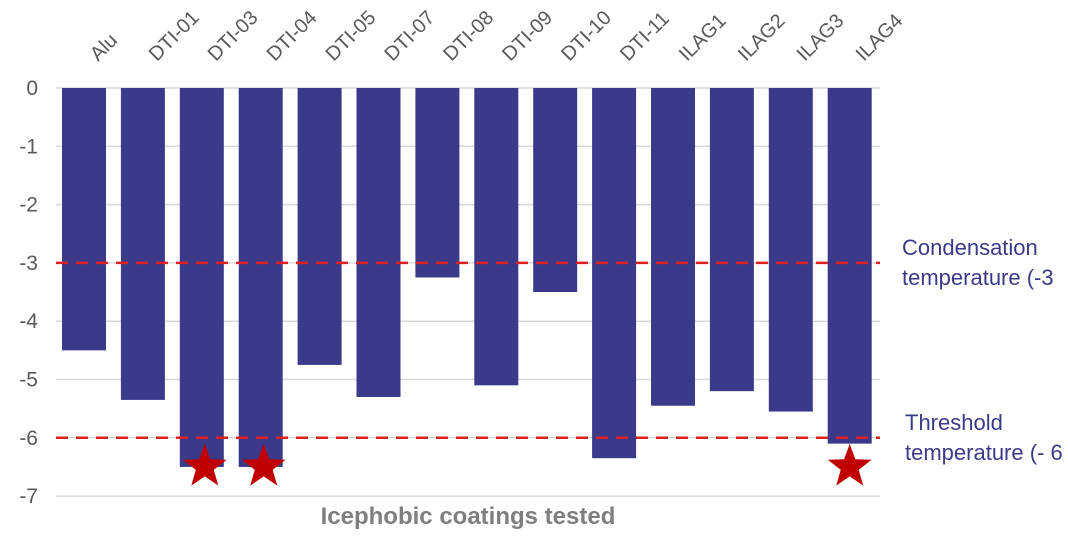 The image size is (1068, 540). I want to click on category-label: DTI-01, so click(174, 36).